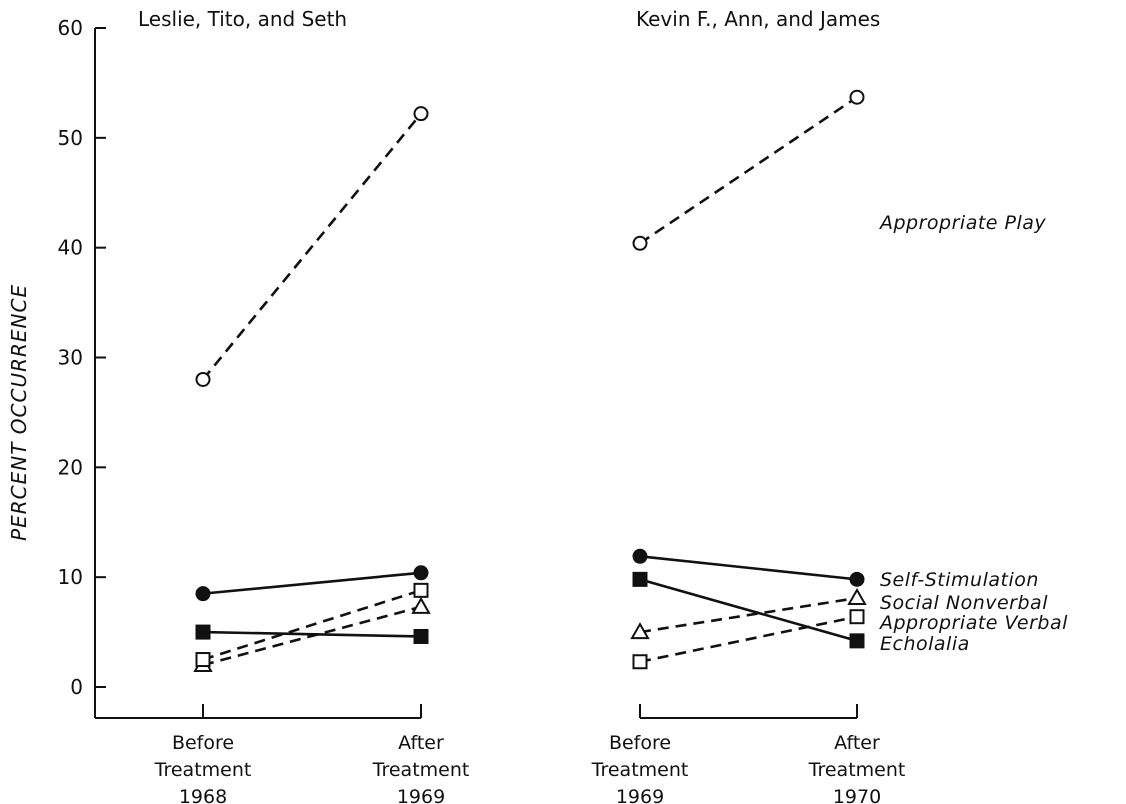  Describe the element at coordinates (70, 248) in the screenshot. I see `y-tick-label: 40` at that location.